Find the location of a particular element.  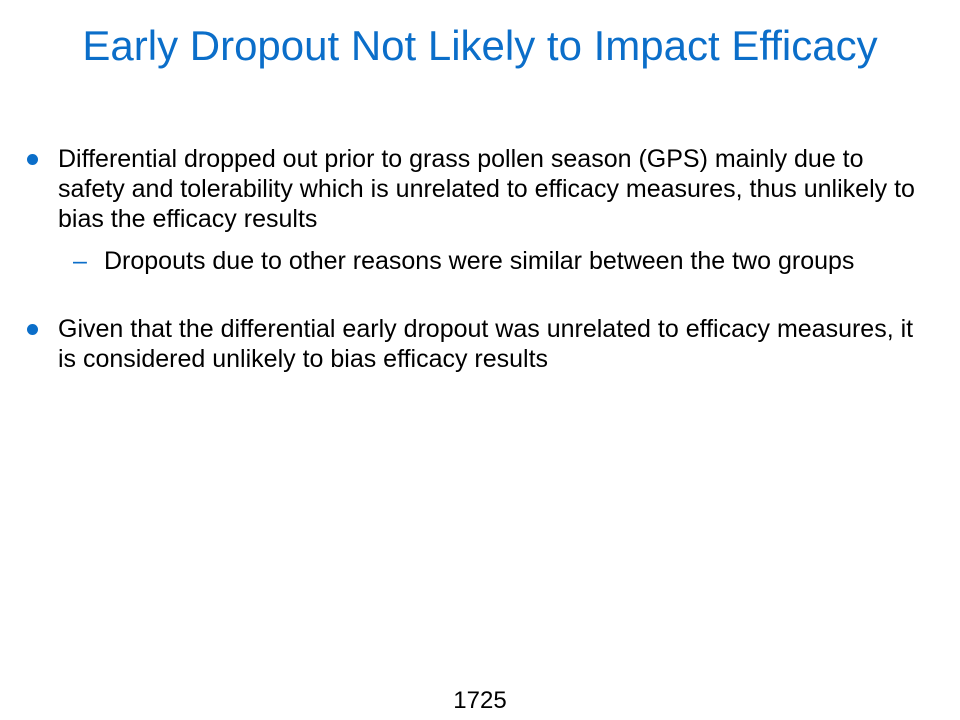

bullet-spacer is located at coordinates (474, 295).